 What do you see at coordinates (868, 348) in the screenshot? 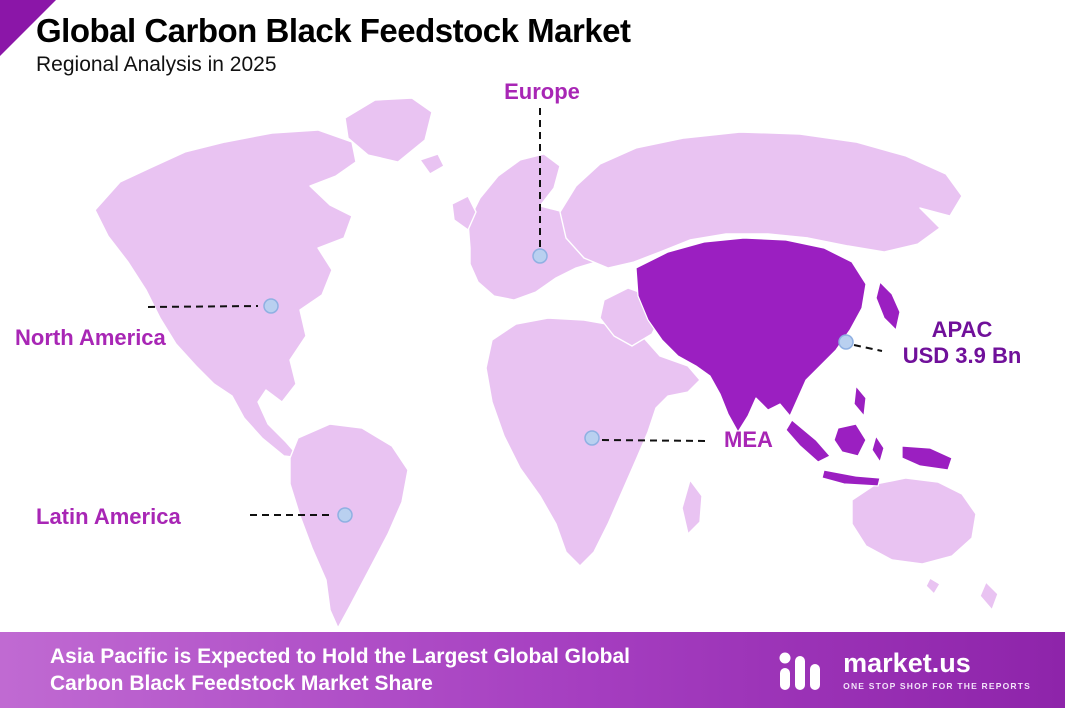
I see `connector-apac` at bounding box center [868, 348].